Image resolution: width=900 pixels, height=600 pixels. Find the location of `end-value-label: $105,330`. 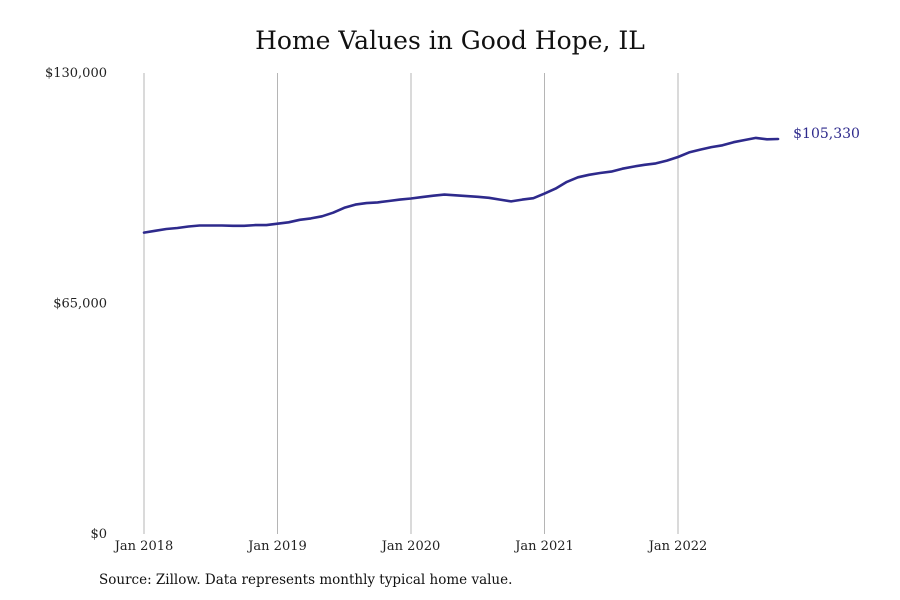

end-value-label: $105,330 is located at coordinates (826, 134).